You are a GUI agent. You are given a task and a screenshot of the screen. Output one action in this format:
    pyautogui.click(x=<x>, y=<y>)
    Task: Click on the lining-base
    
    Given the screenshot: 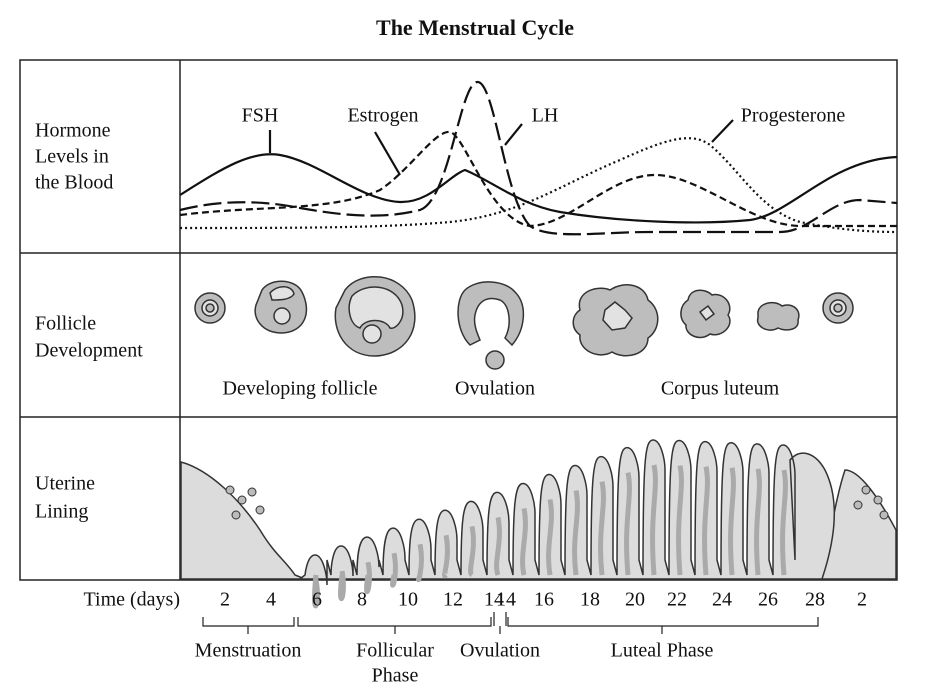 What is the action you would take?
    pyautogui.click(x=243, y=520)
    